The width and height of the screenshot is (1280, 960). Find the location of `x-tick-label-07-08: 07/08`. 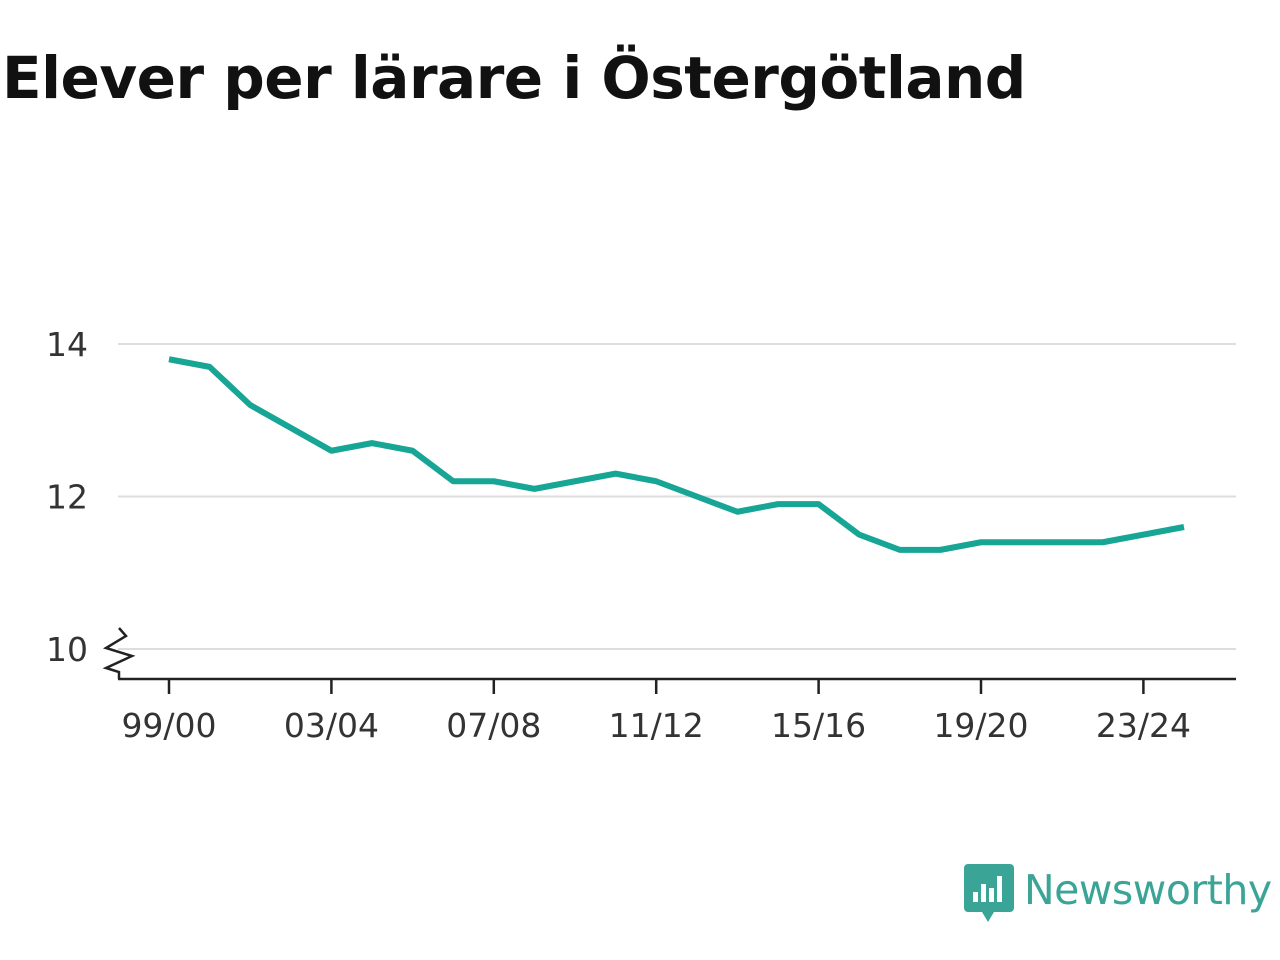

x-tick-label-07-08: 07/08 is located at coordinates (493, 725).